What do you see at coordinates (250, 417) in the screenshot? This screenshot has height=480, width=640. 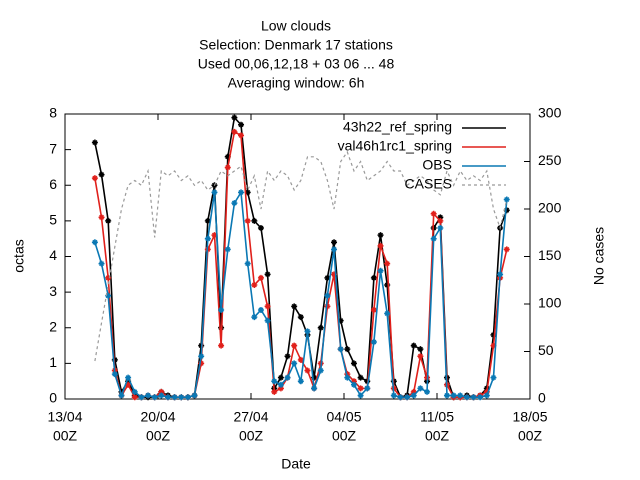 I see `x-tick-label: 27/04` at bounding box center [250, 417].